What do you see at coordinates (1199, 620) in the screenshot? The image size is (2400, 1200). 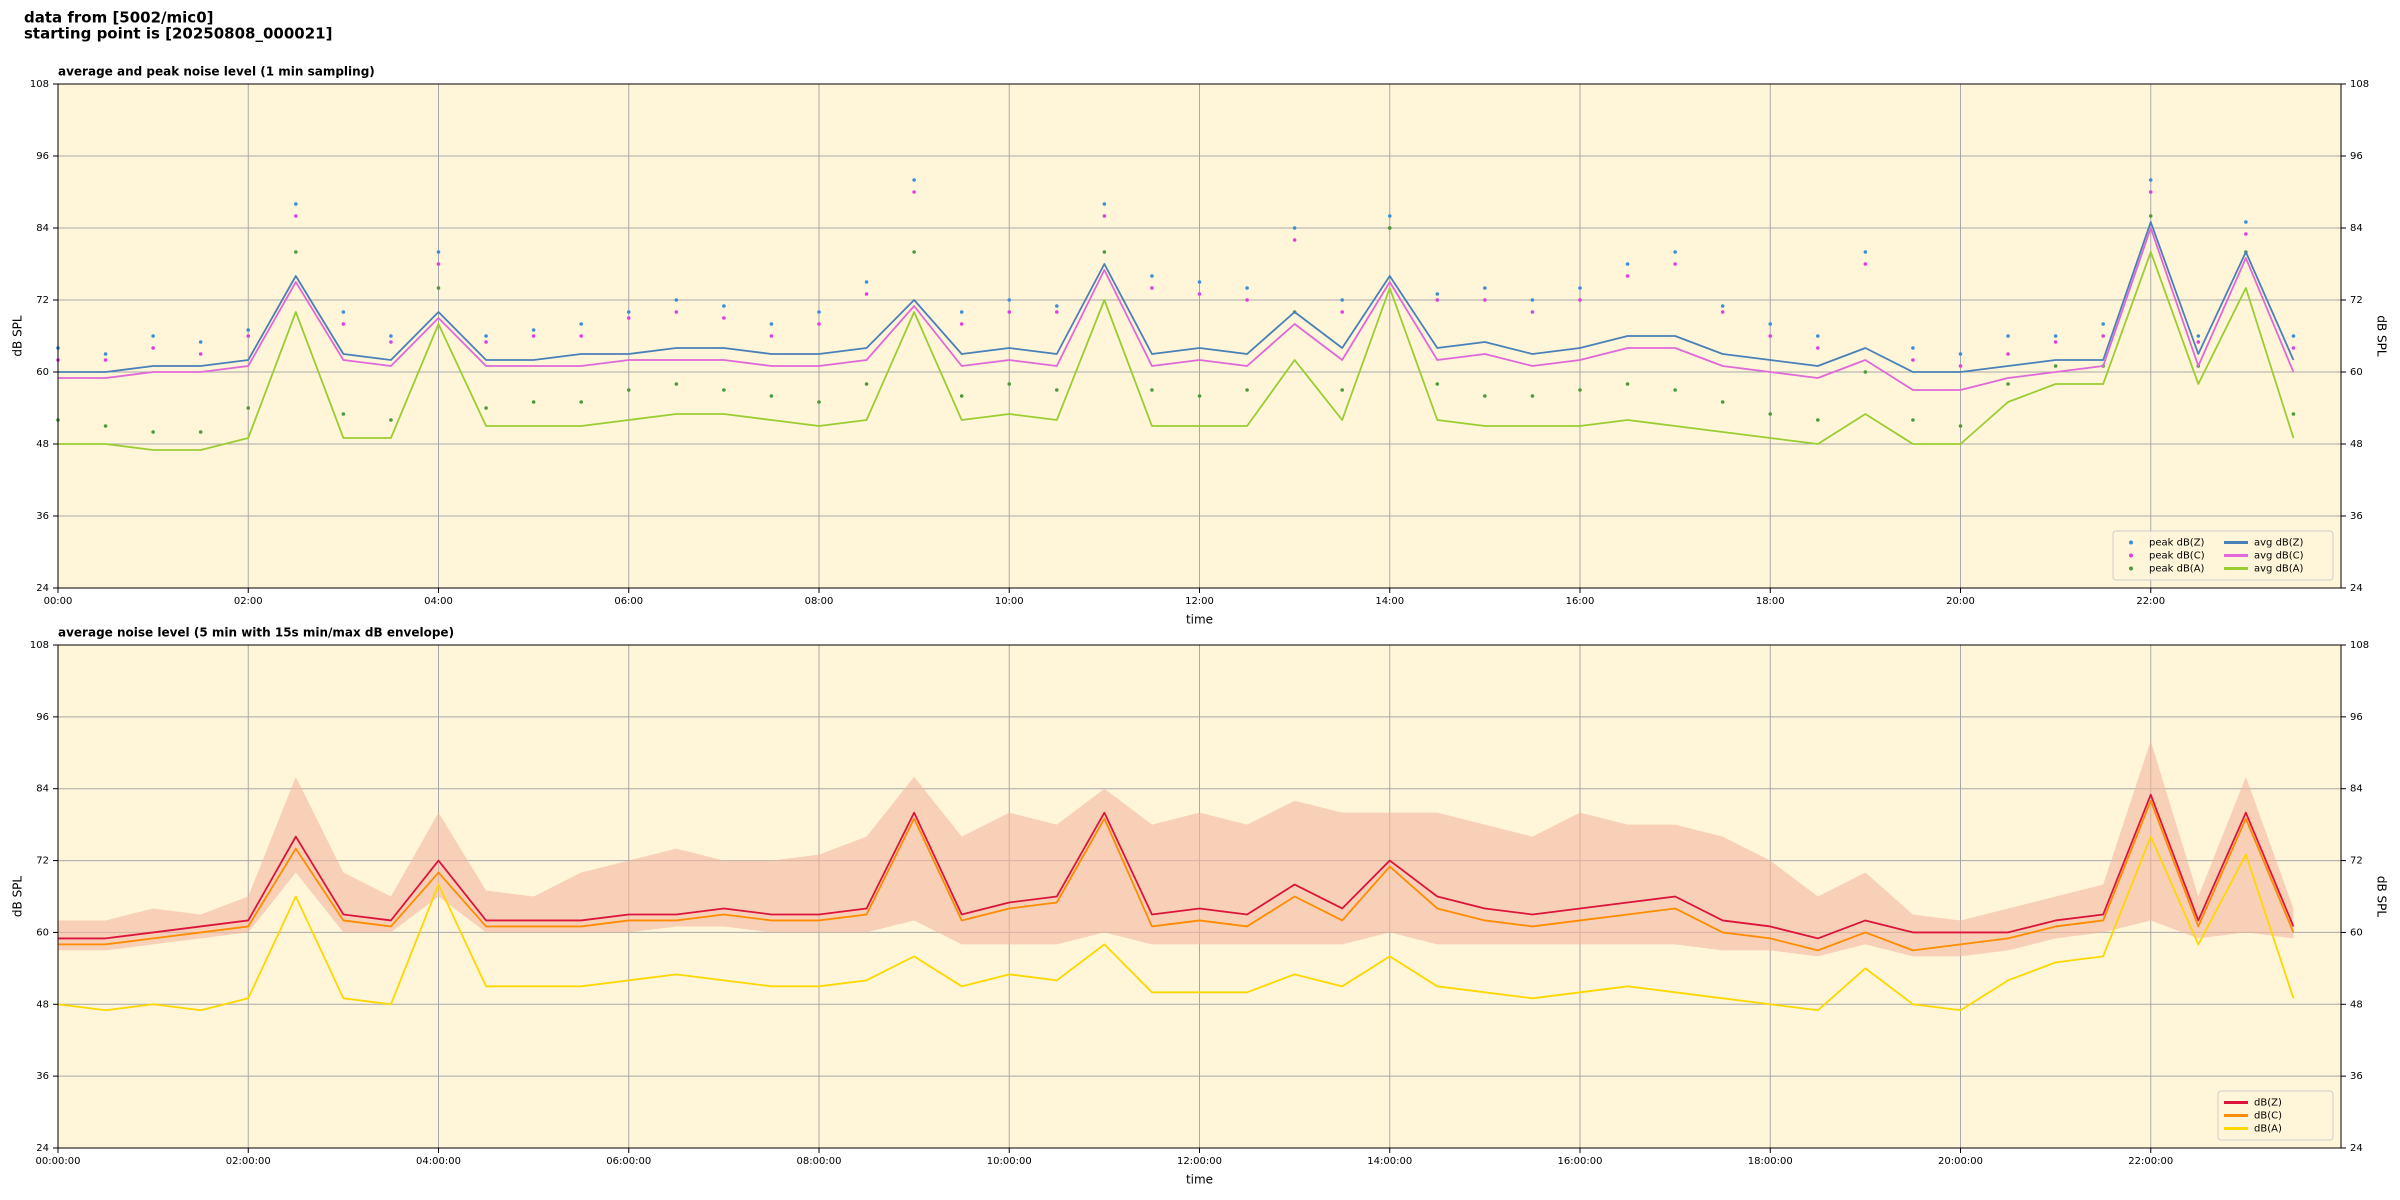 I see `x-axis-label: time` at bounding box center [1199, 620].